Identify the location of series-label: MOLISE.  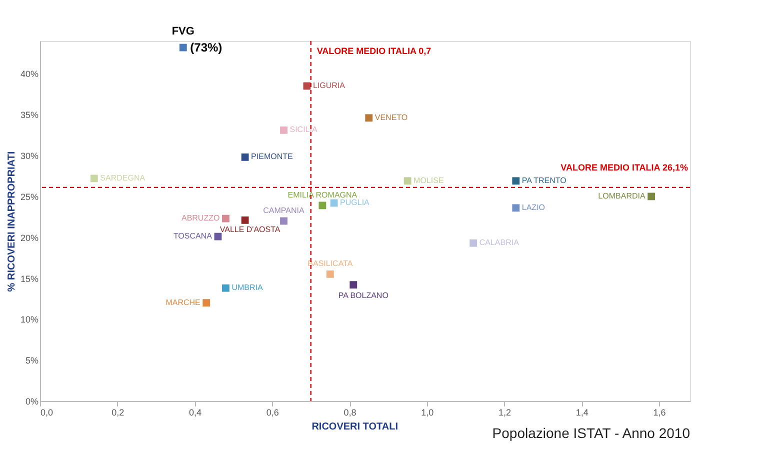
(429, 180).